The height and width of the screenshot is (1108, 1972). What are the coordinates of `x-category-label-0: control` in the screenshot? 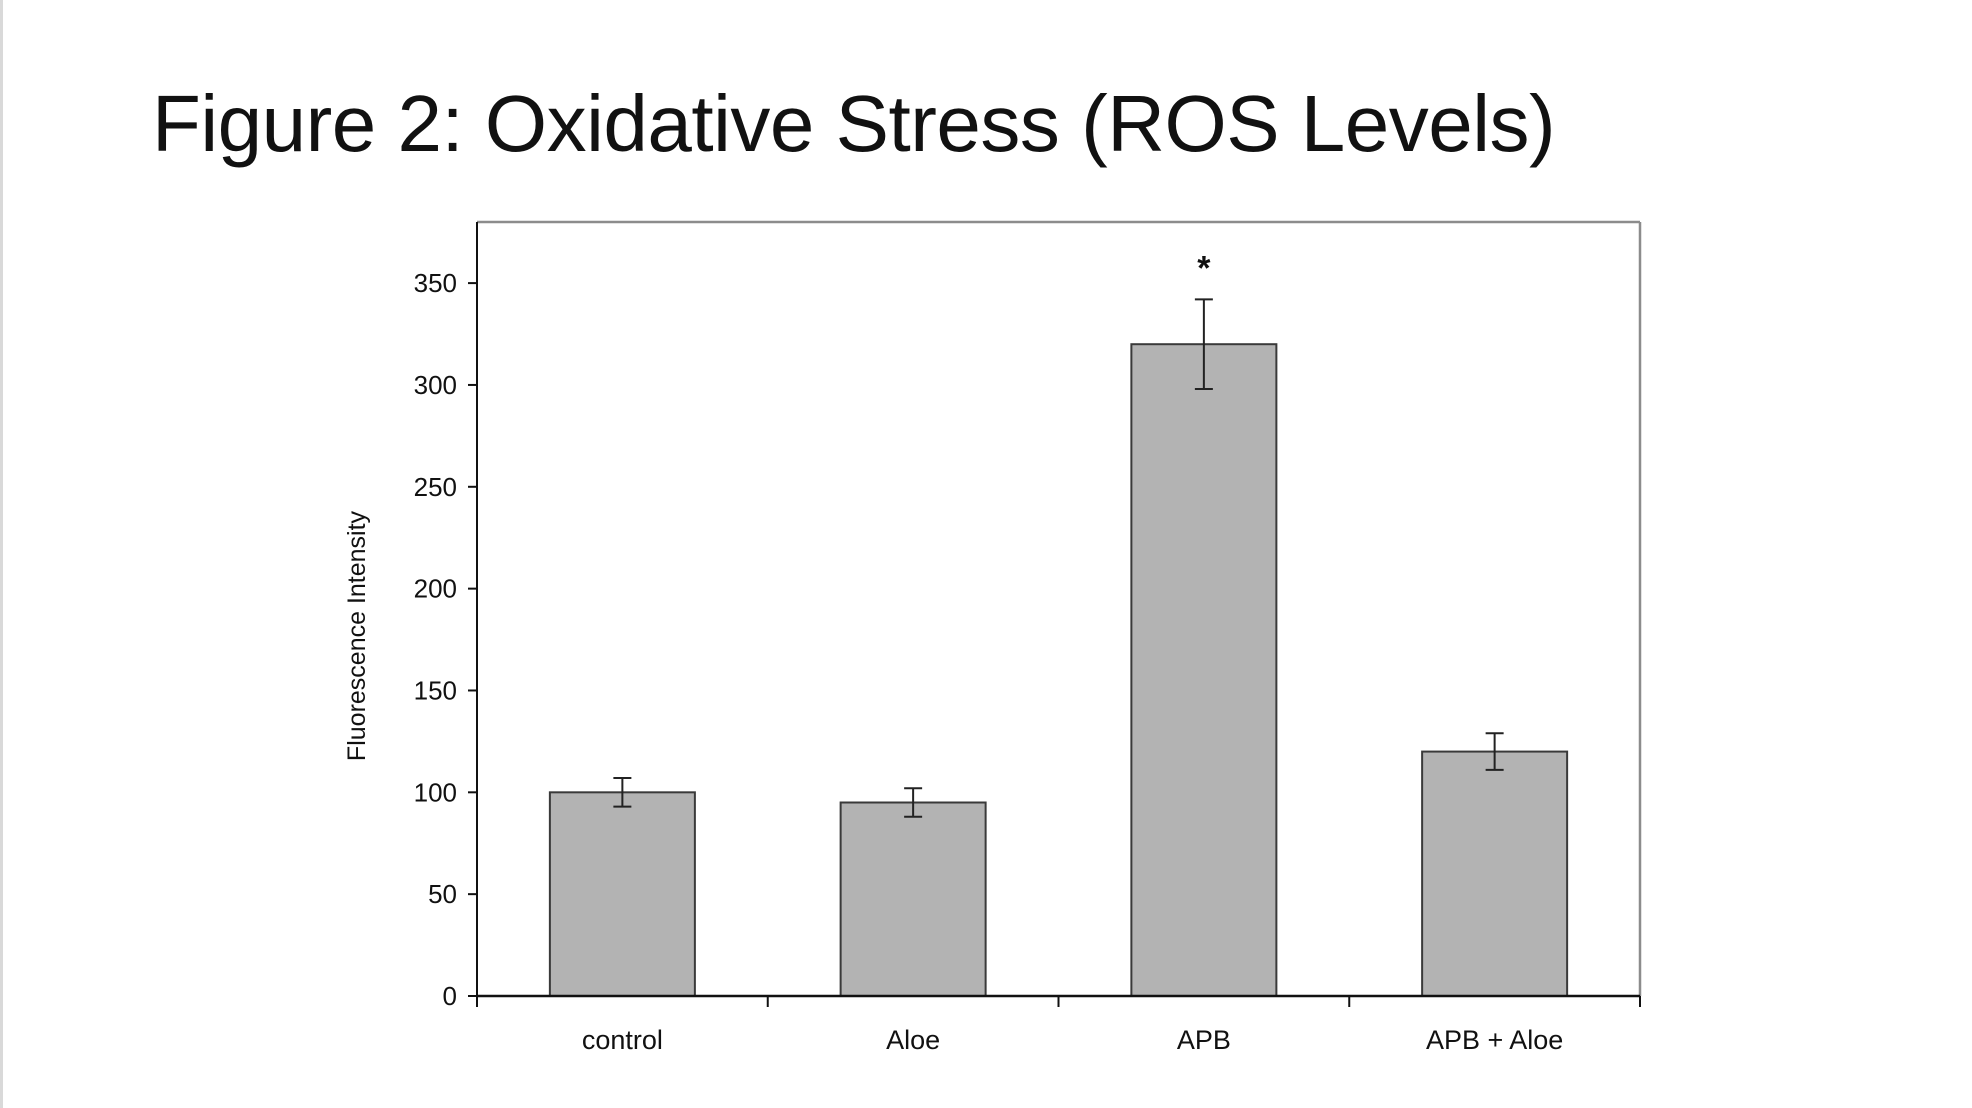 It's located at (622, 1040).